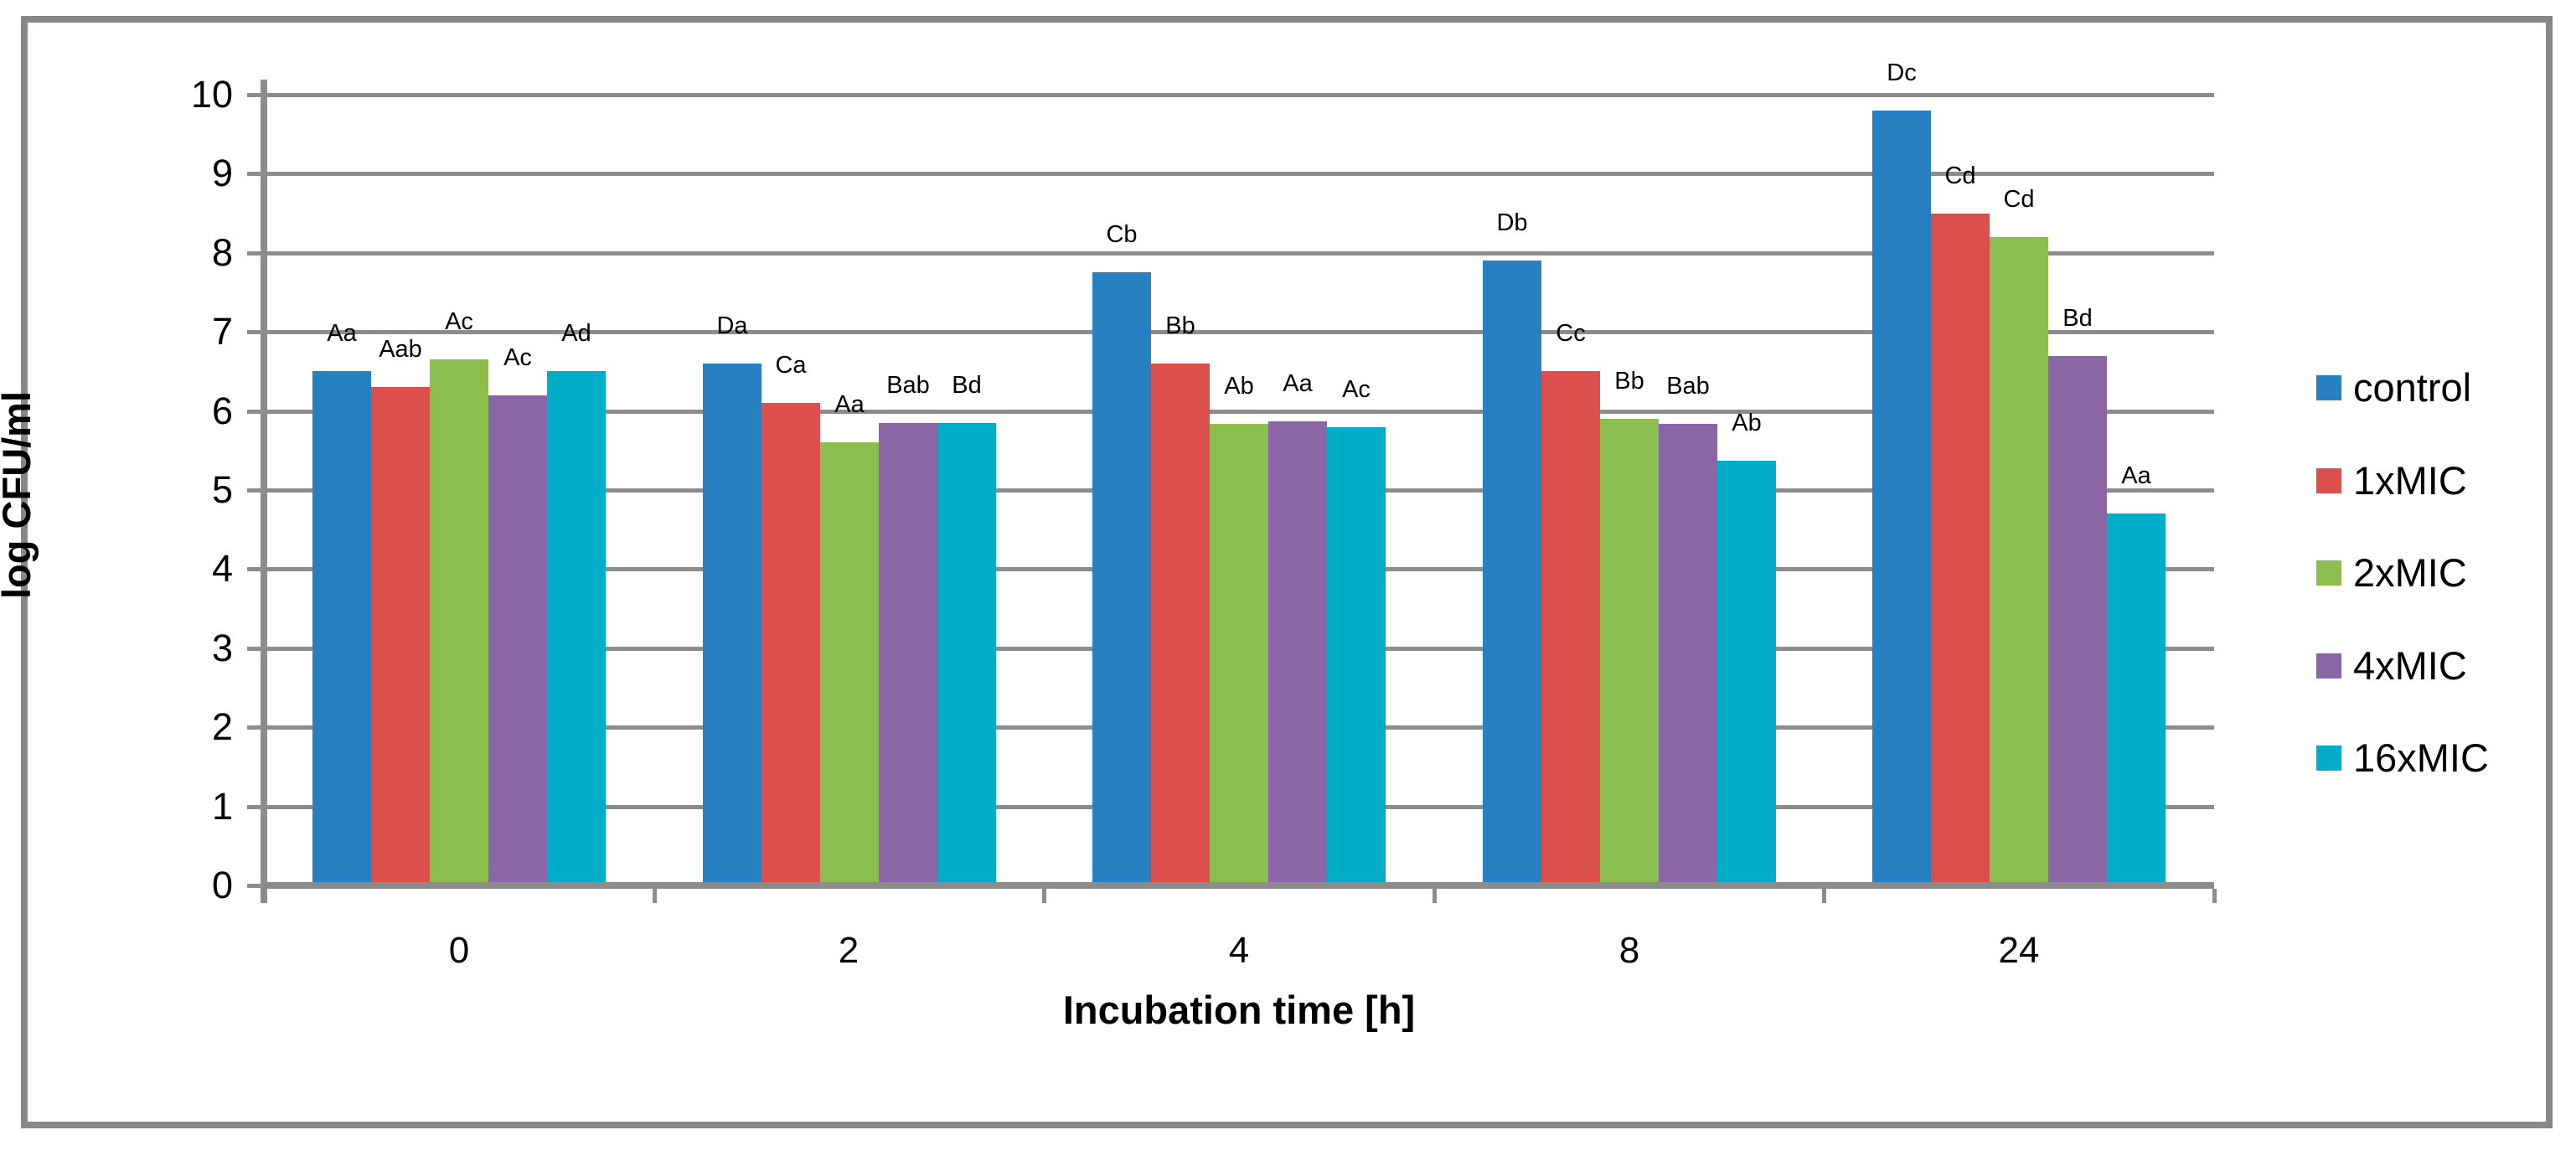 The height and width of the screenshot is (1156, 2576). Describe the element at coordinates (1629, 951) in the screenshot. I see `x-tick-label: 8` at that location.